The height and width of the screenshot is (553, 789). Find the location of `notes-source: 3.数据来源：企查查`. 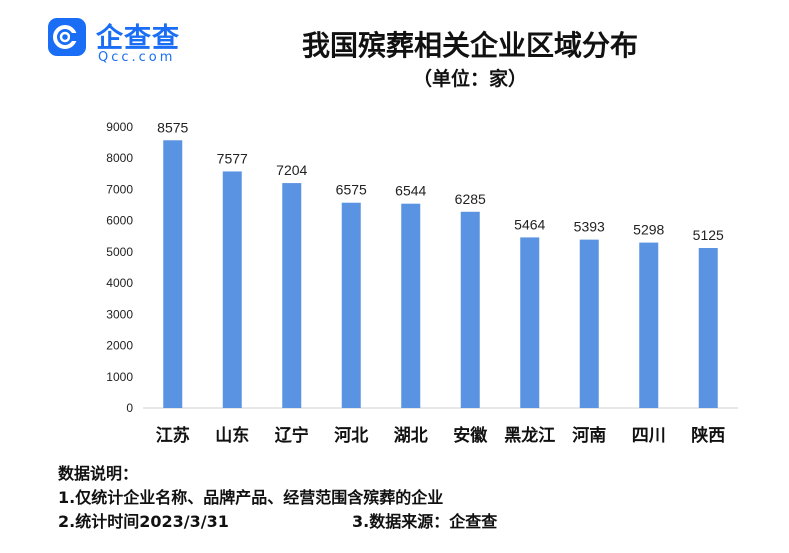

notes-source: 3.数据来源：企查查 is located at coordinates (425, 521).